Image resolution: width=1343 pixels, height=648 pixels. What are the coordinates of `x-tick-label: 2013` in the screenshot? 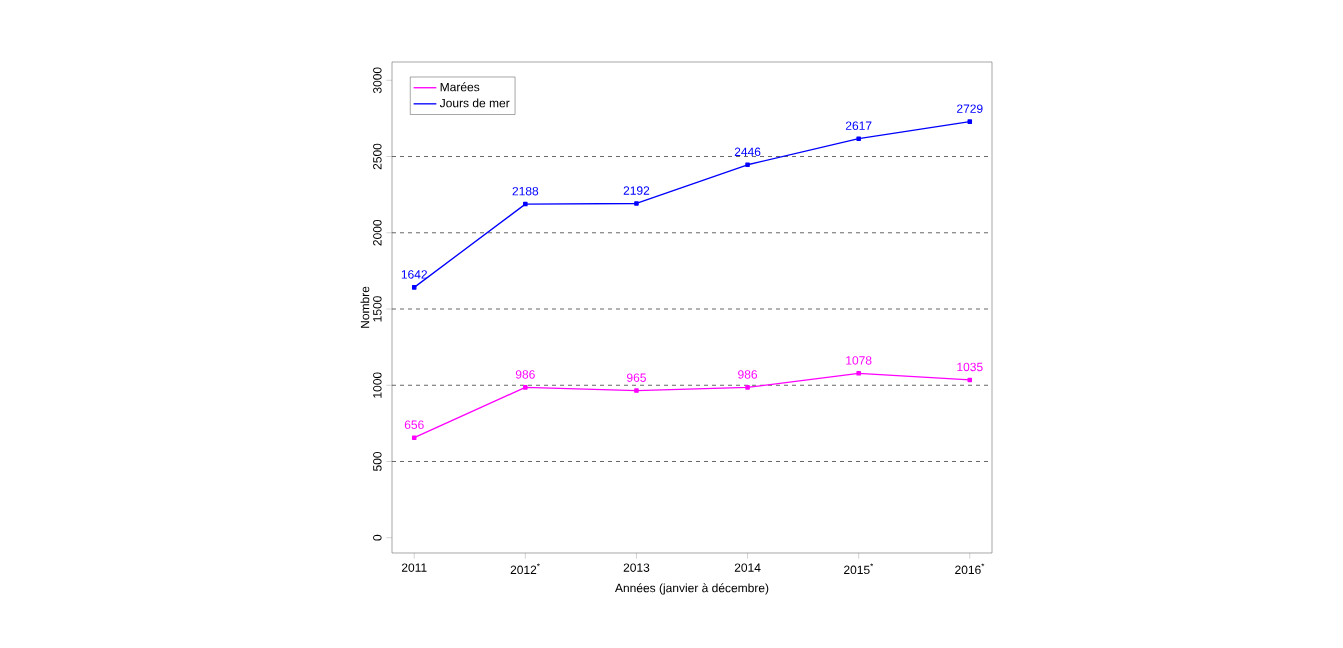 It's located at (636, 567).